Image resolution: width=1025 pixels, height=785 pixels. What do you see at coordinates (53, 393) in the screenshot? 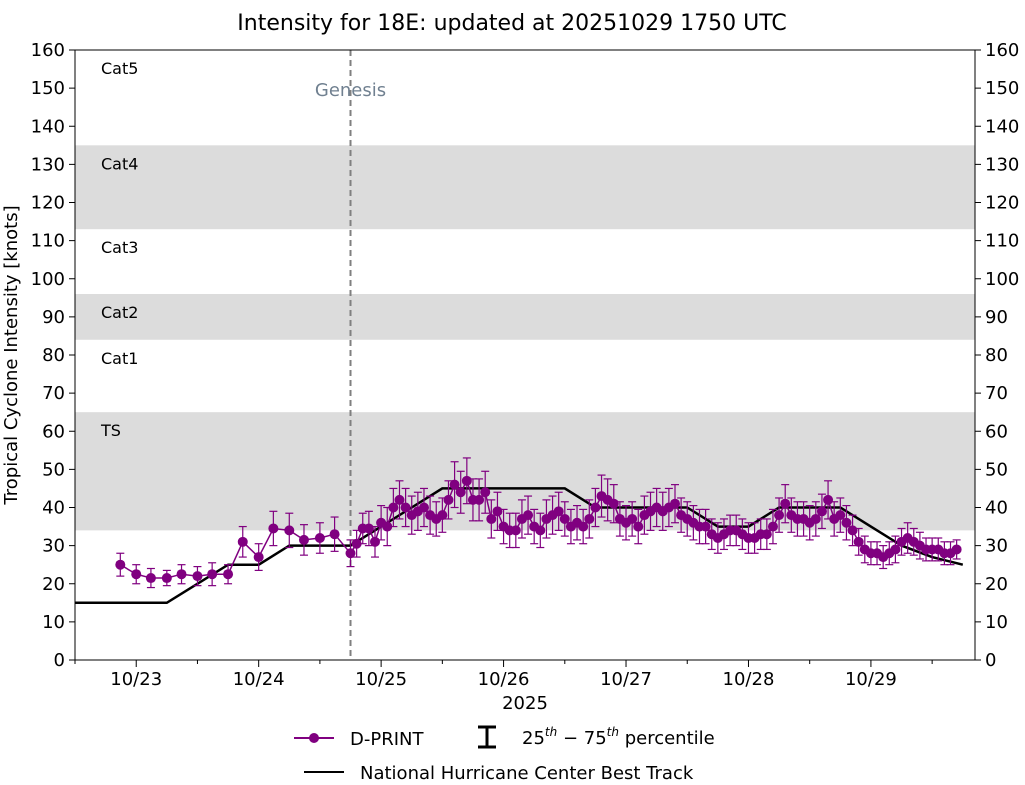
I see `y-tick-label: 70` at bounding box center [53, 393].